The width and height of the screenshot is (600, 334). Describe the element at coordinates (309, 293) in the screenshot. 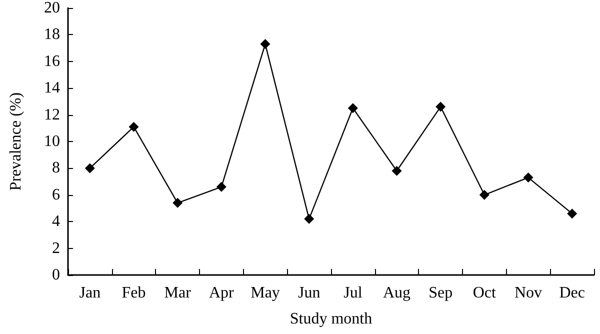

I see `x-tick-label: Jun` at that location.